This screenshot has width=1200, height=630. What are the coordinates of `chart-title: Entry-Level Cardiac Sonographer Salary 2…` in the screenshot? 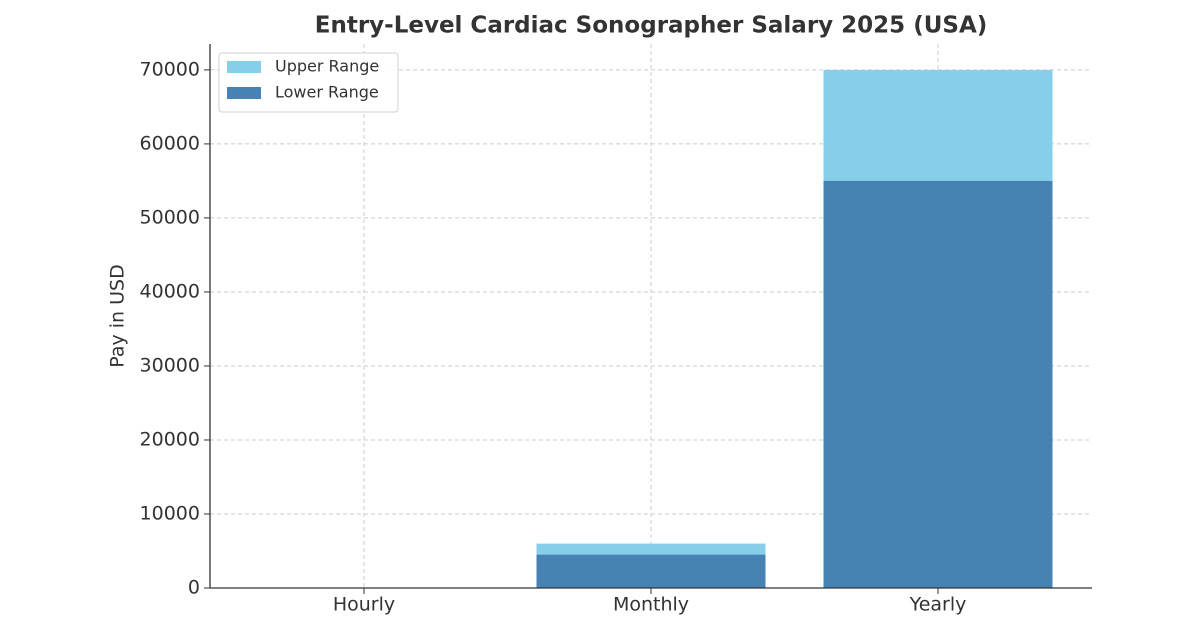 It's located at (651, 26).